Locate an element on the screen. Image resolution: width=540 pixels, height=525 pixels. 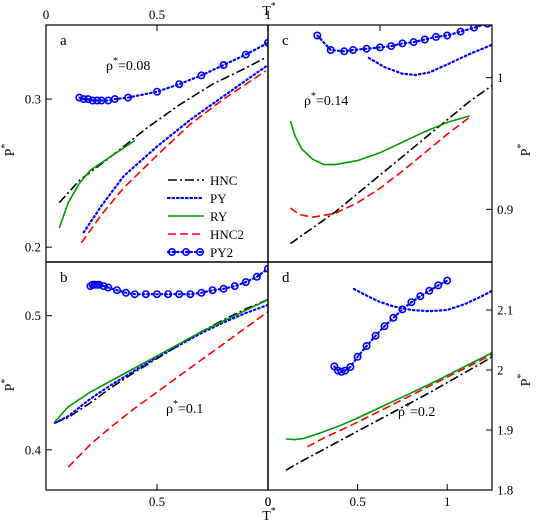
panel-c-py-line is located at coordinates (429, 60).